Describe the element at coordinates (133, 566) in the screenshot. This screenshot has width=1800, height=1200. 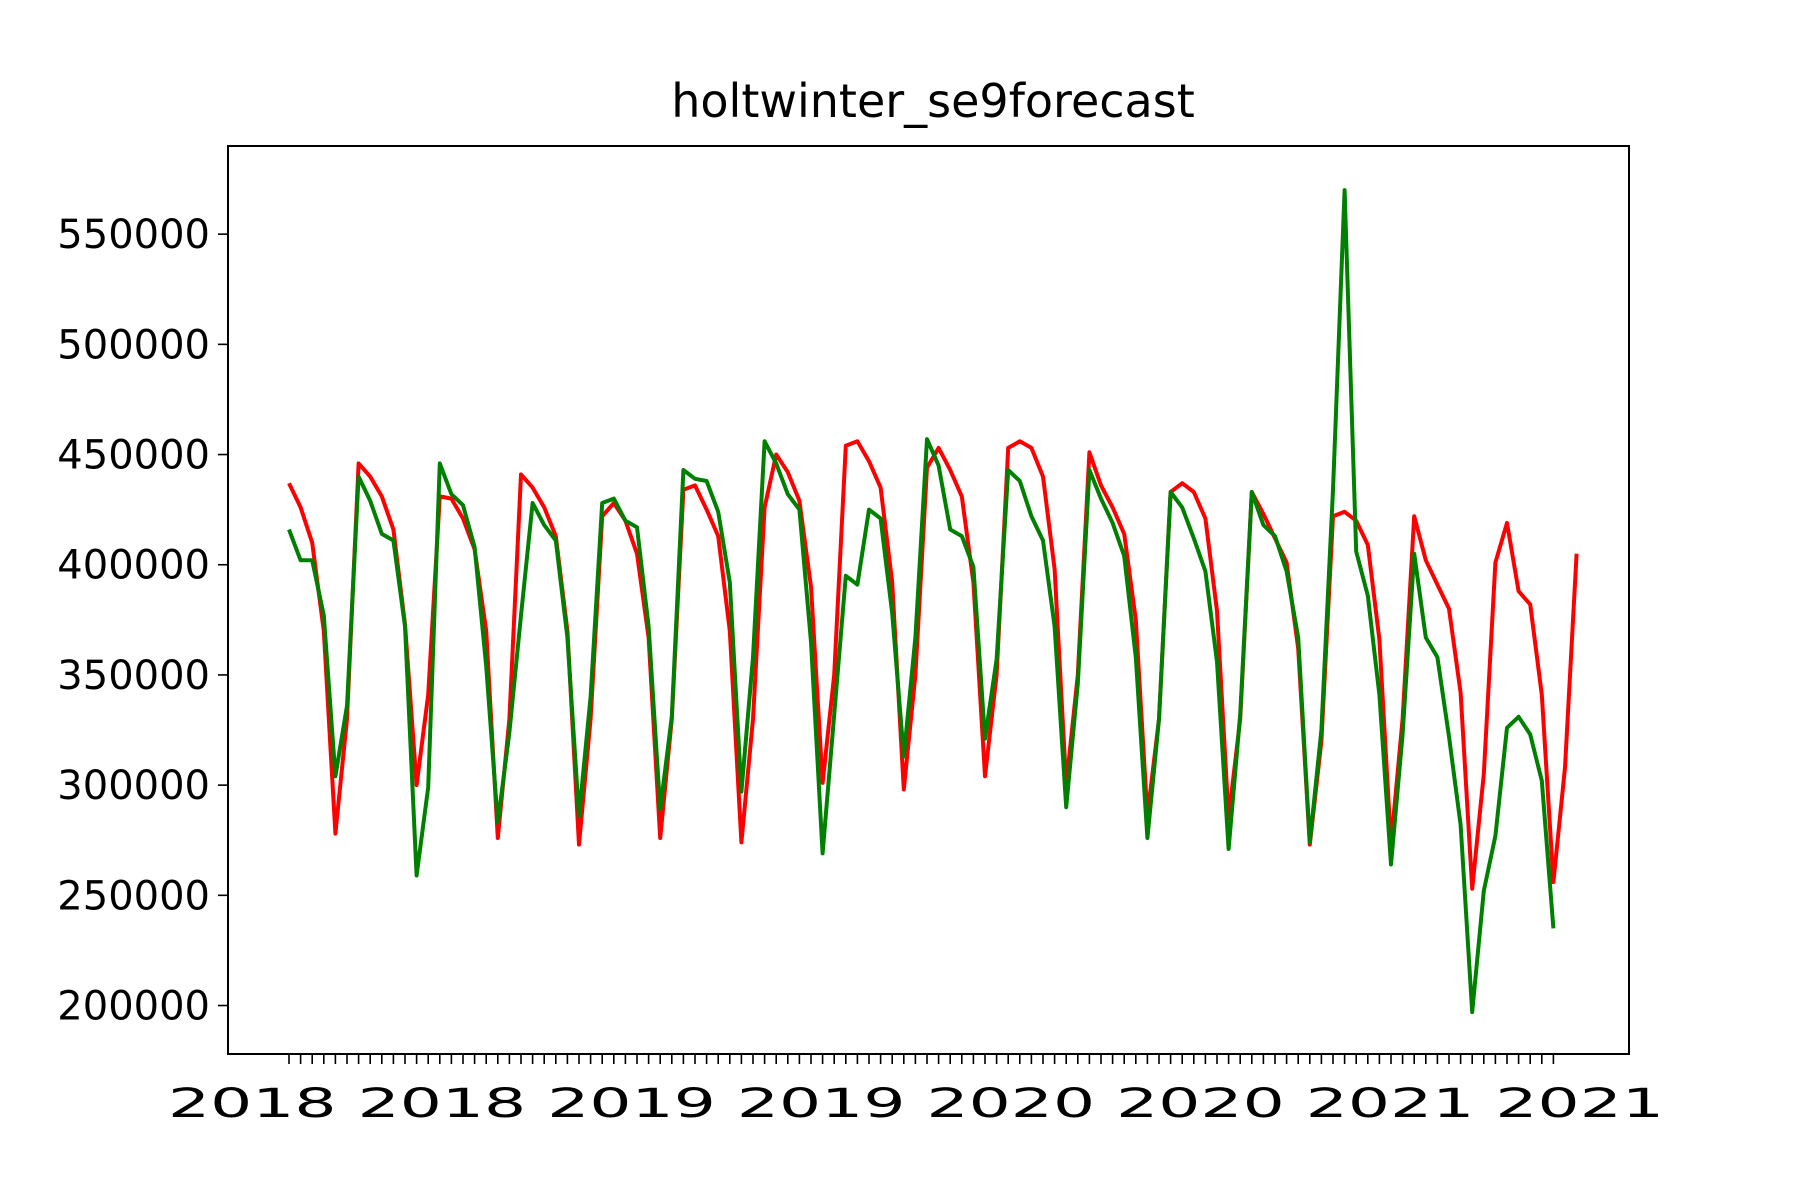
I see `y-tick-label-4: 400000` at that location.